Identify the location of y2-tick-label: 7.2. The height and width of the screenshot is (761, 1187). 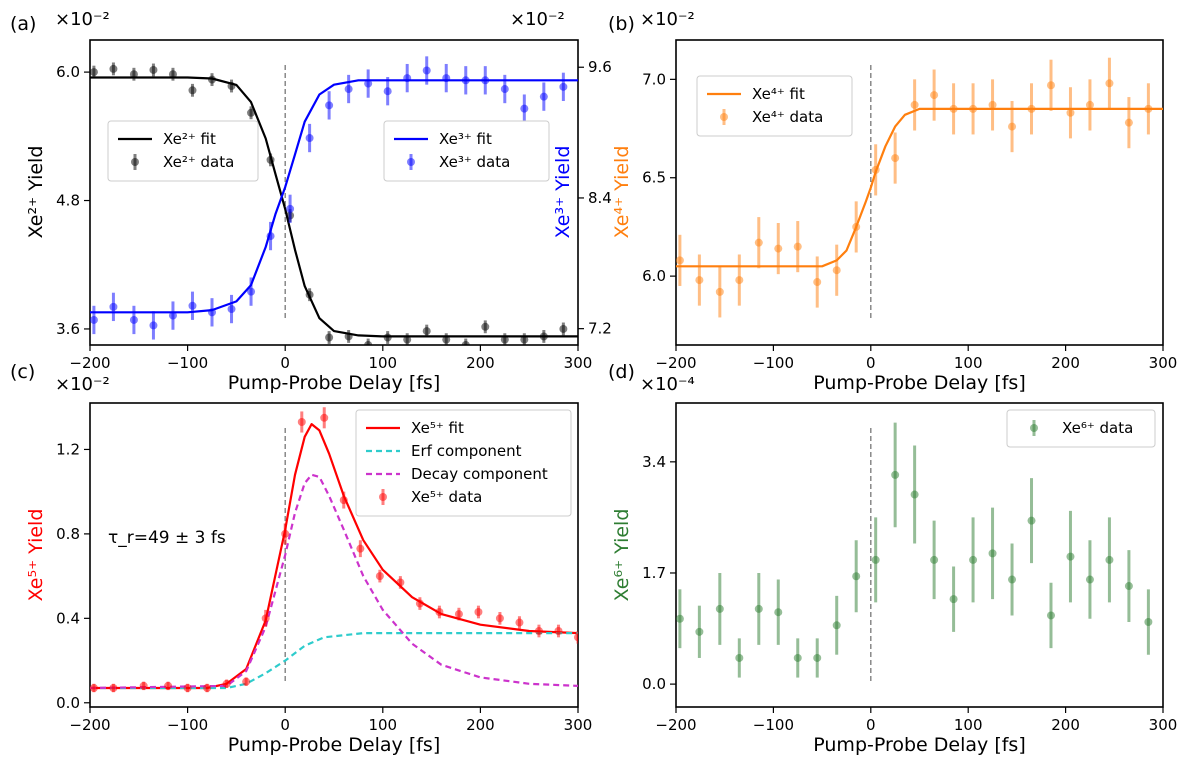
(600, 329).